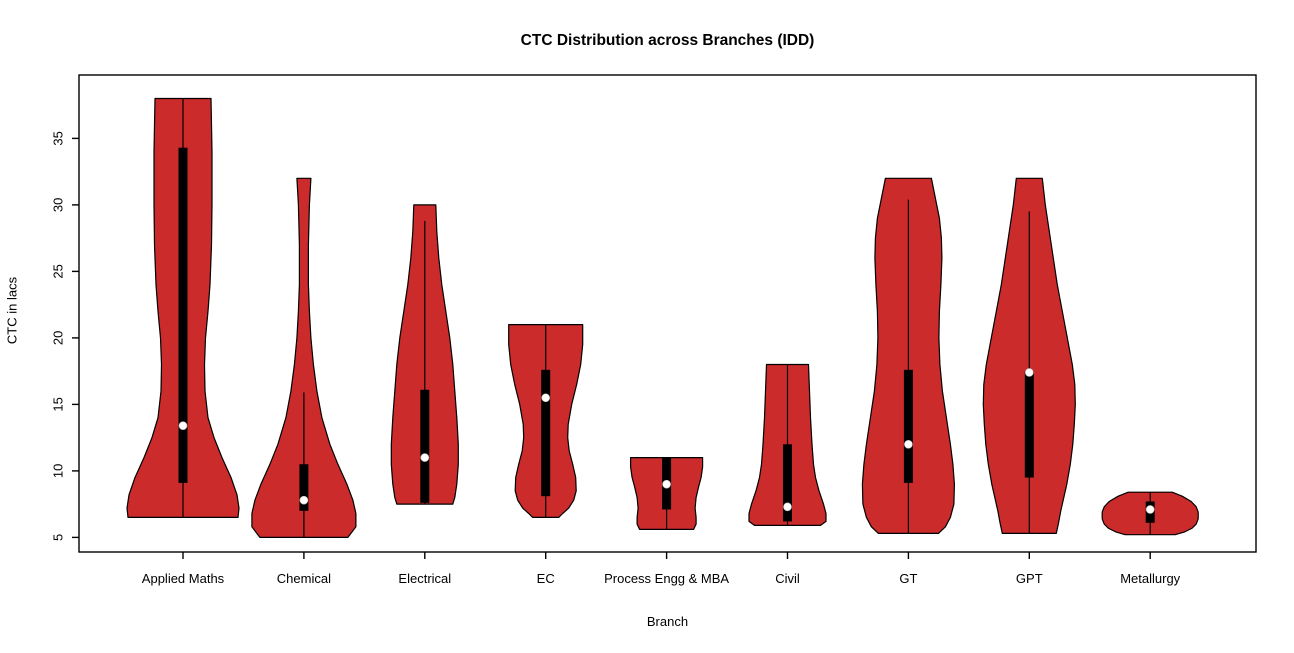 Image resolution: width=1294 pixels, height=653 pixels. I want to click on y-tick-label: 25, so click(57, 271).